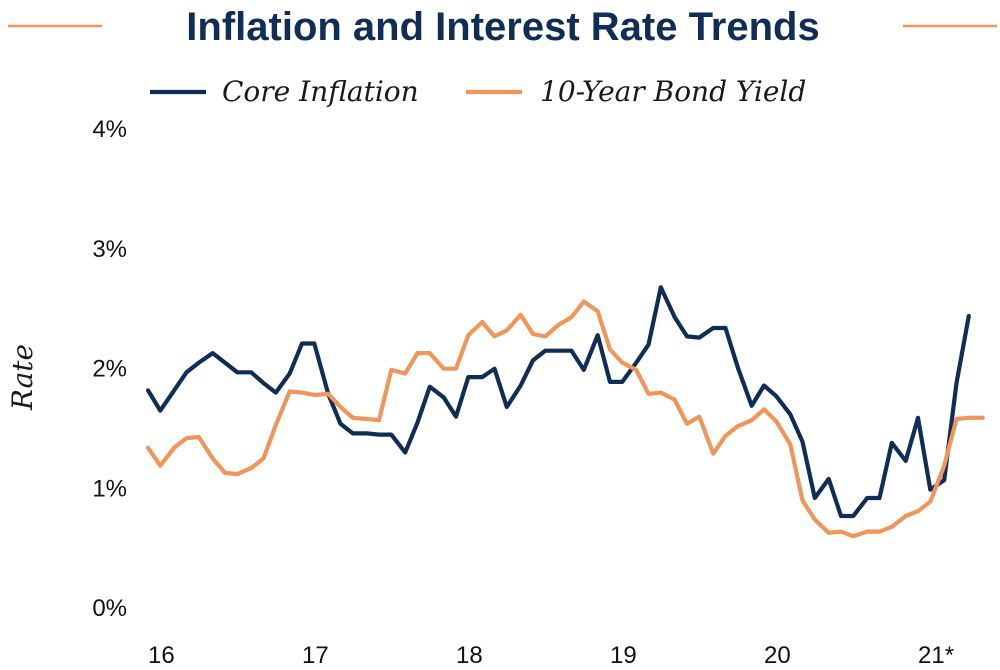 The width and height of the screenshot is (1000, 670). I want to click on y-tick-label: 4%, so click(109, 129).